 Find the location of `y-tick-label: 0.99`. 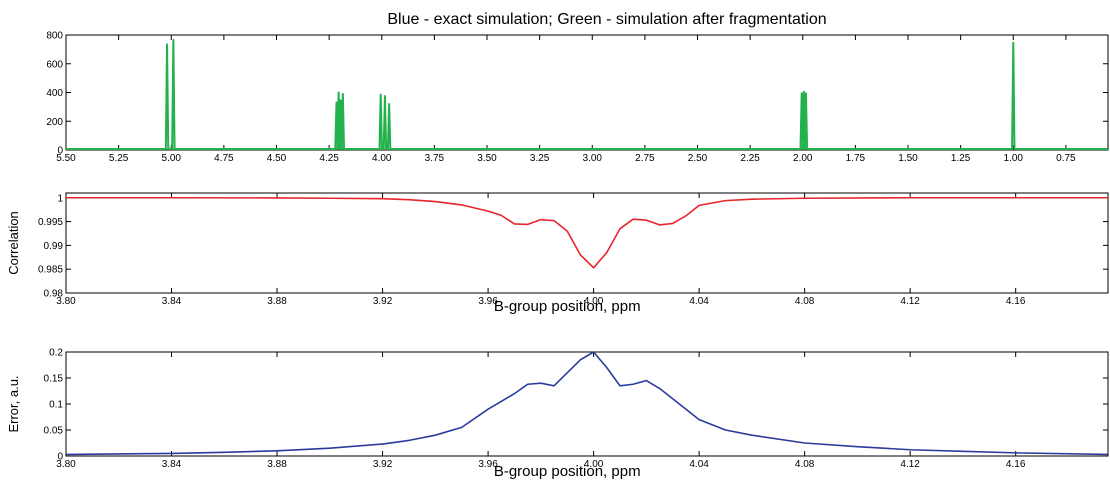

y-tick-label: 0.99 is located at coordinates (54, 246).